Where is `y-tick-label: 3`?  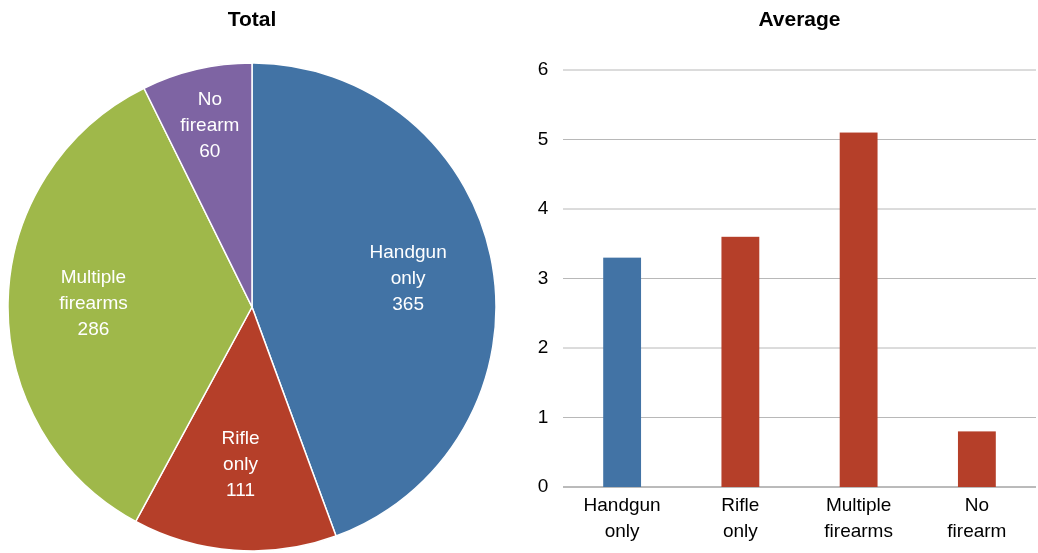 y-tick-label: 3 is located at coordinates (543, 277).